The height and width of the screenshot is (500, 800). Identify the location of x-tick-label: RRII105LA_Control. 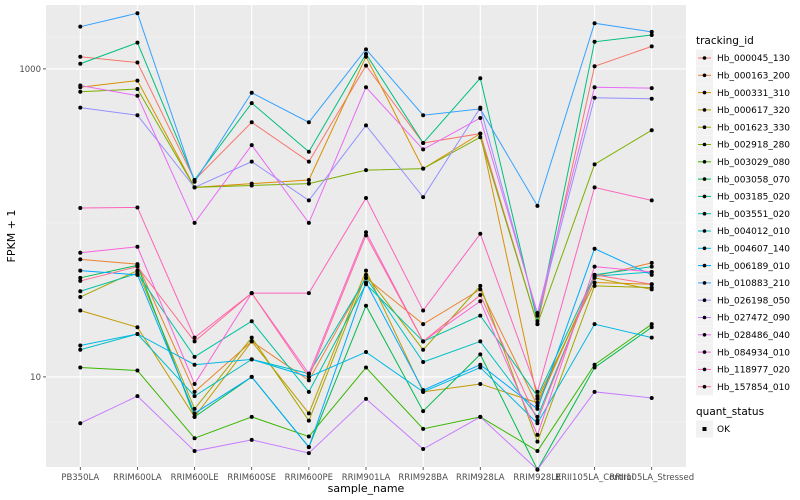
(594, 478).